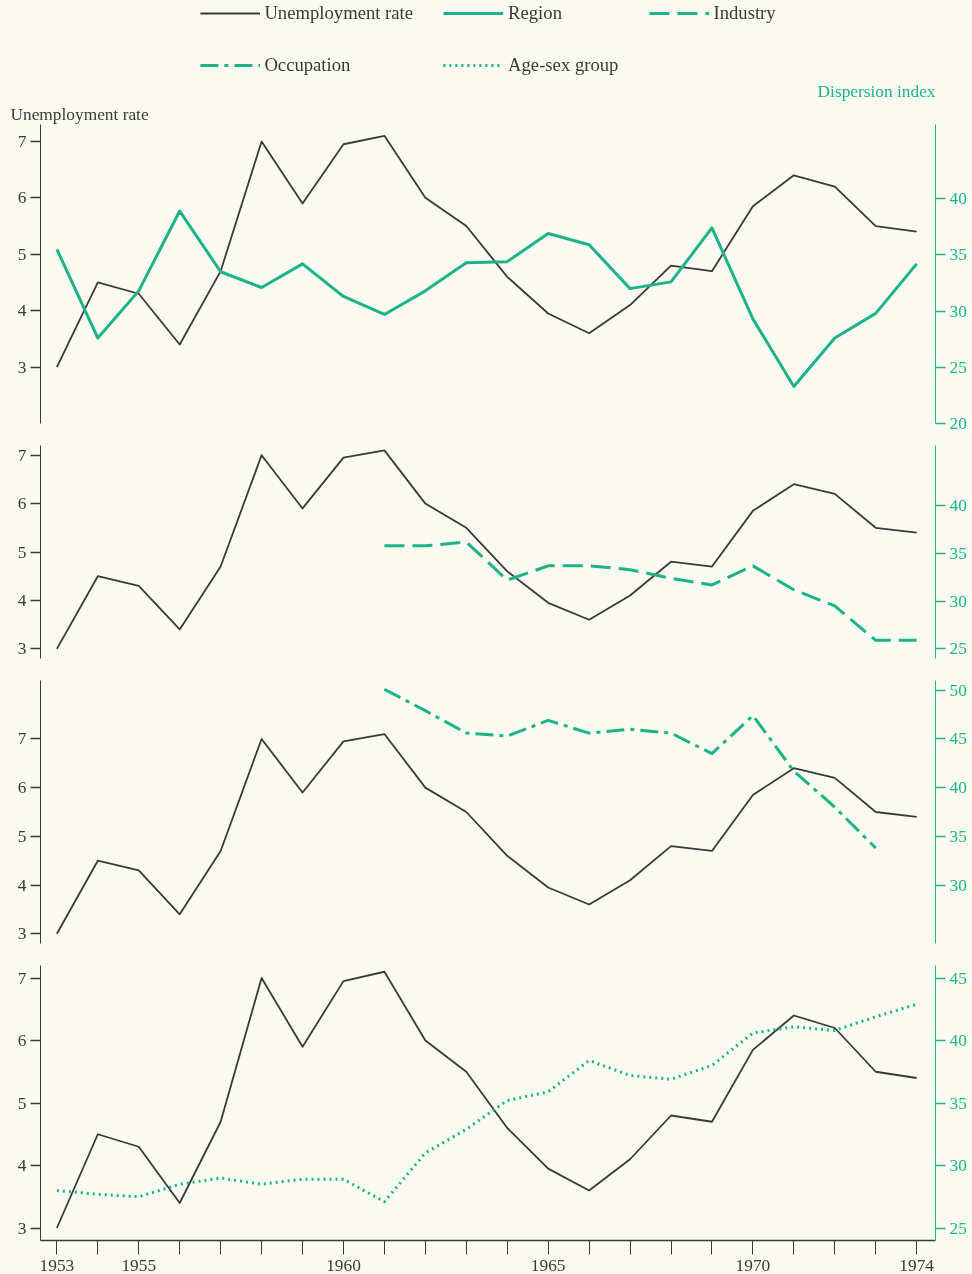 This screenshot has height=1274, width=972. What do you see at coordinates (548, 1264) in the screenshot?
I see `x-tick-label: 1965` at bounding box center [548, 1264].